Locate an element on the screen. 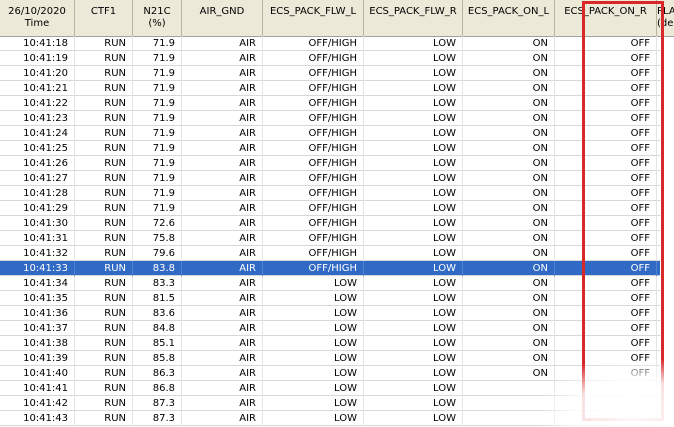 Image resolution: width=674 pixels, height=427 pixels. column-header-ecs-pack-on-r: ECS_PACK_ON_R is located at coordinates (606, 18).